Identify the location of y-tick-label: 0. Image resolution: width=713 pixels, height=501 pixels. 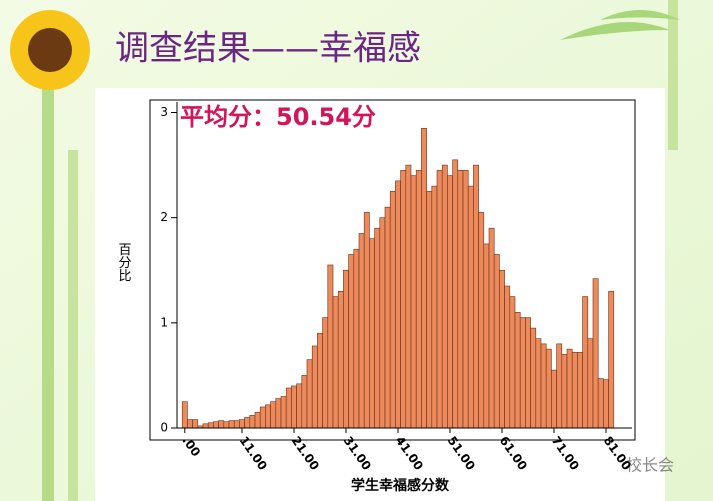
(164, 428).